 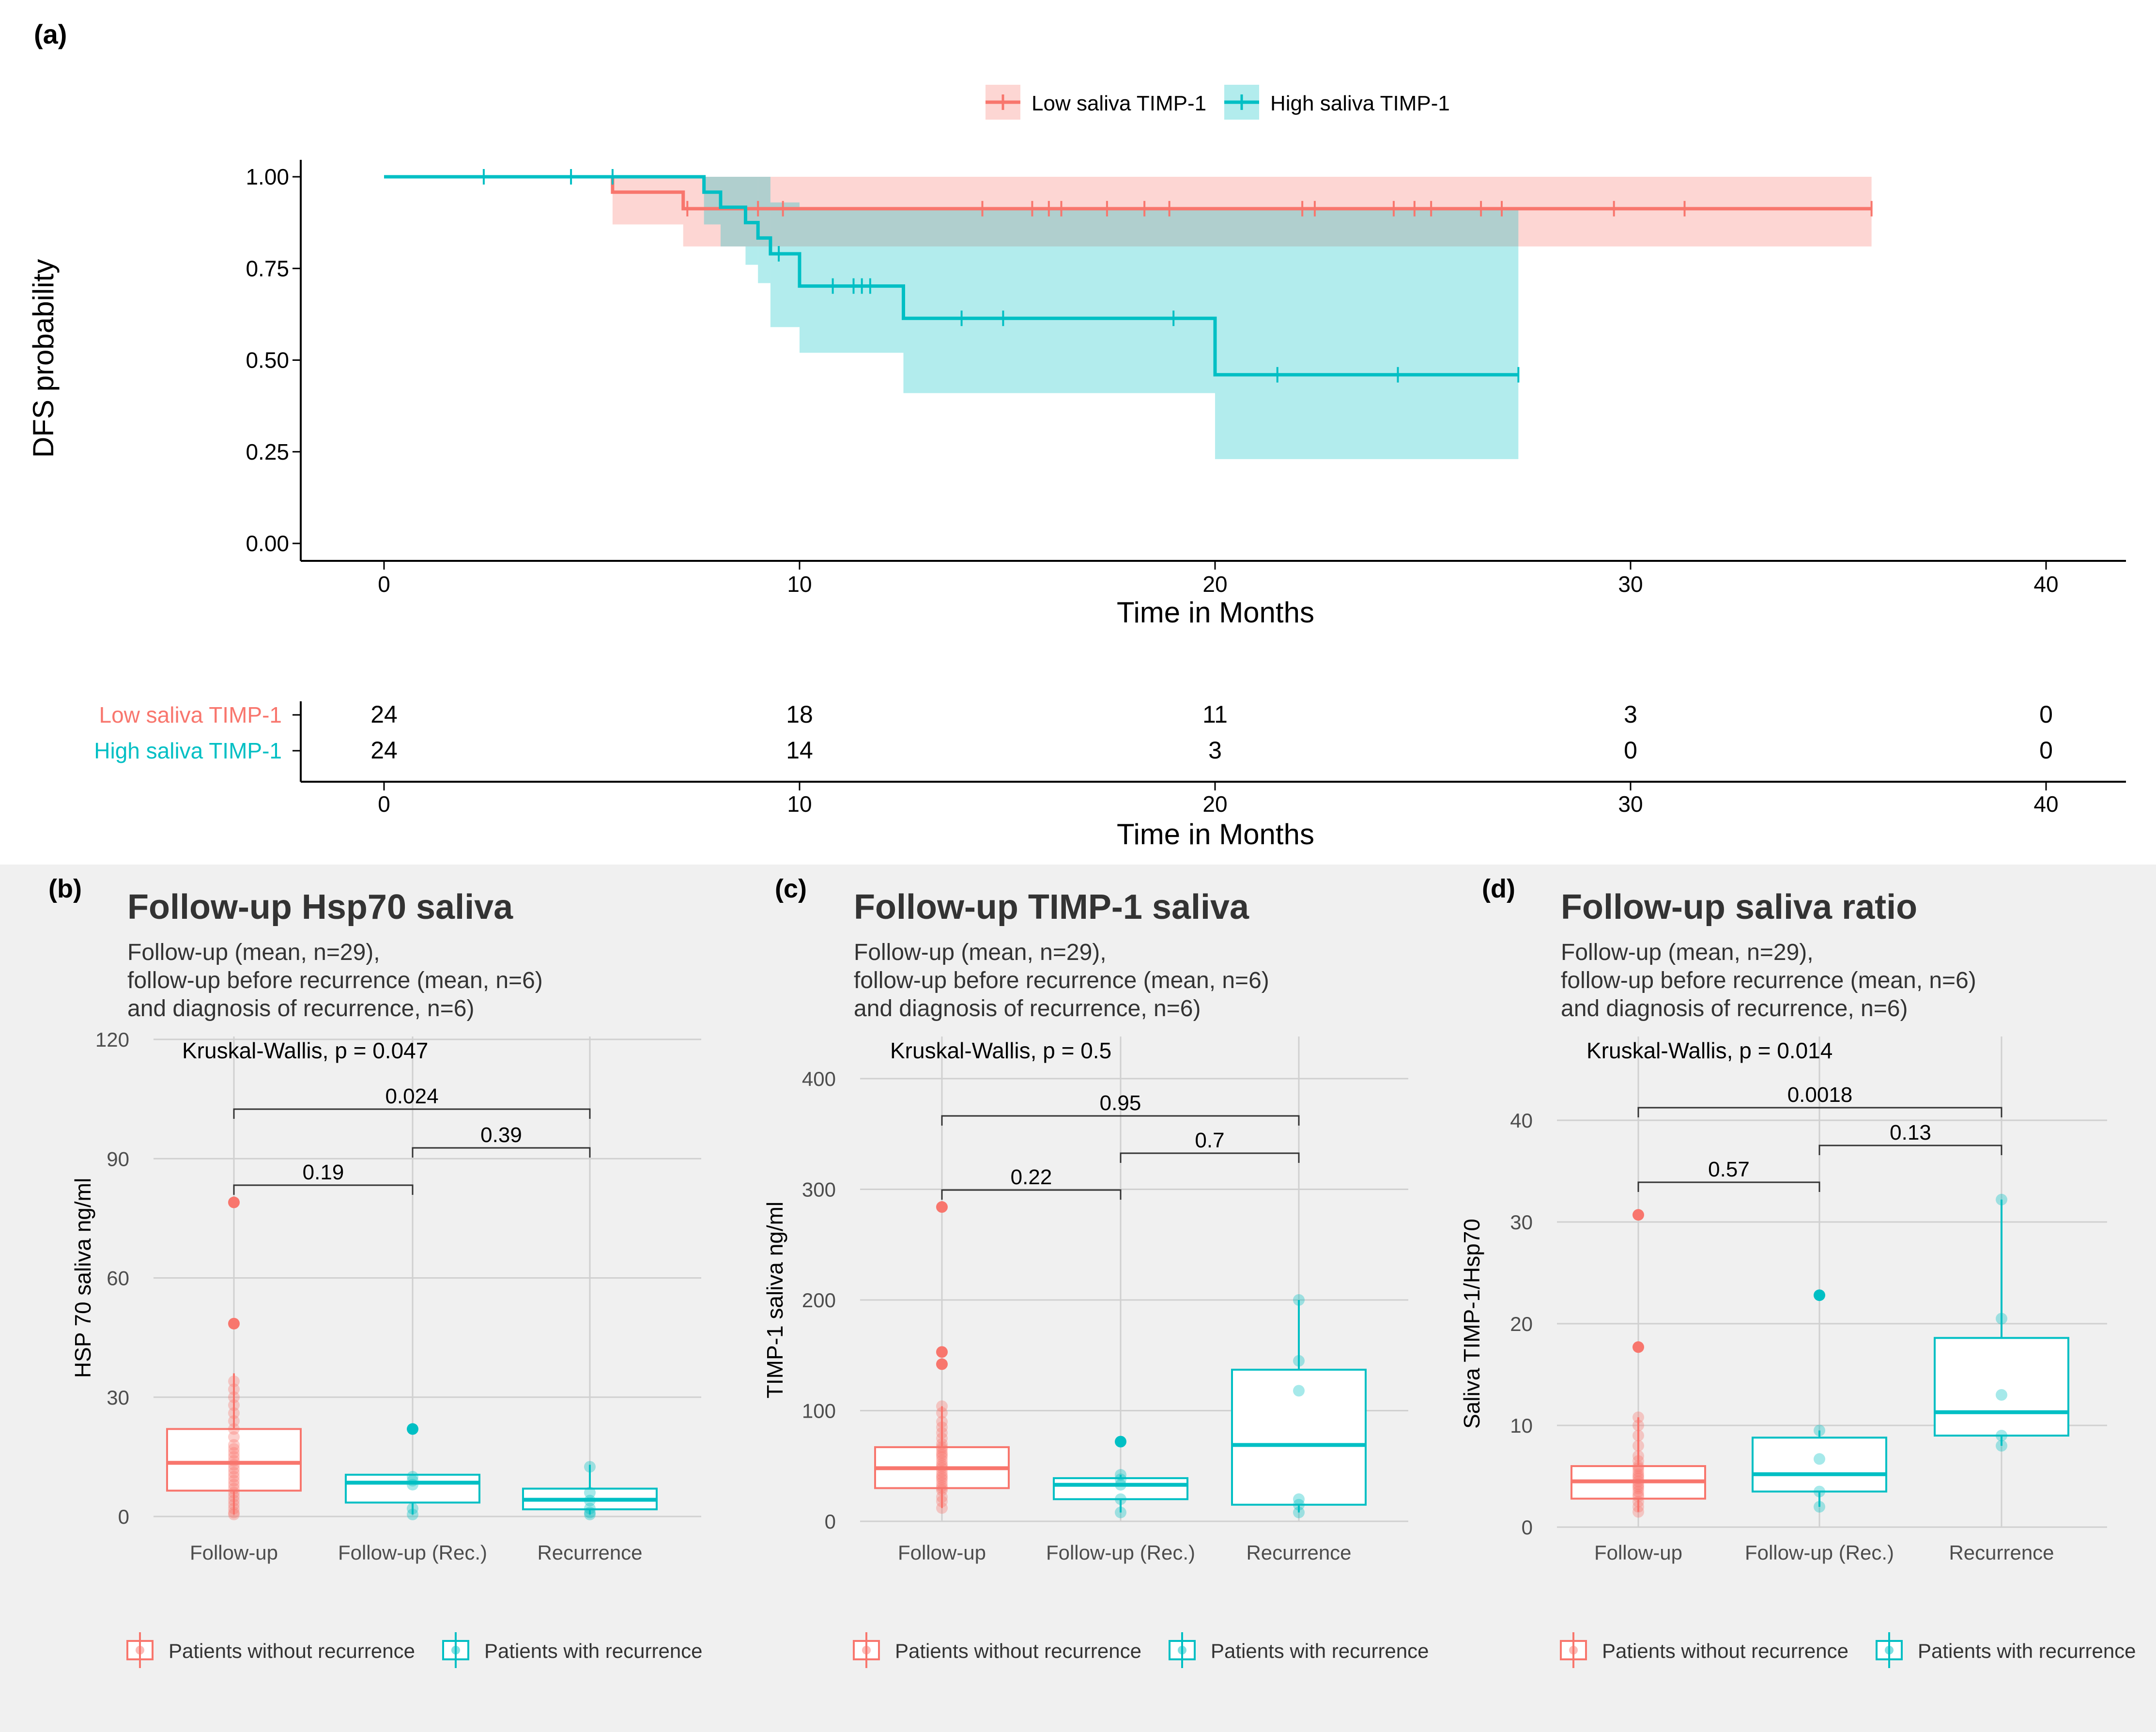 I want to click on y-tick-label: 0.25, so click(x=267, y=451).